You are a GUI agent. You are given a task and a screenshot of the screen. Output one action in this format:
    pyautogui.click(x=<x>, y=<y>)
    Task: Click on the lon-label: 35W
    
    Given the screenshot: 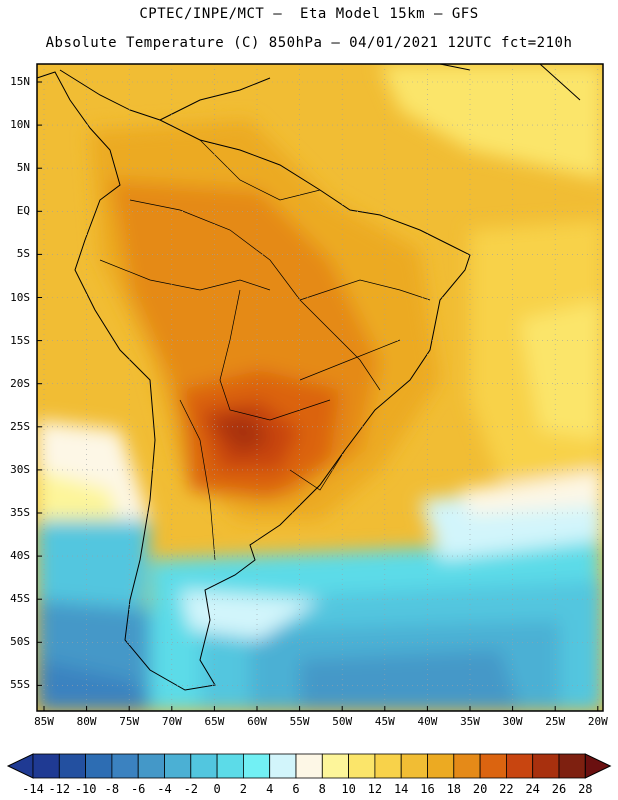 What is the action you would take?
    pyautogui.click(x=470, y=721)
    